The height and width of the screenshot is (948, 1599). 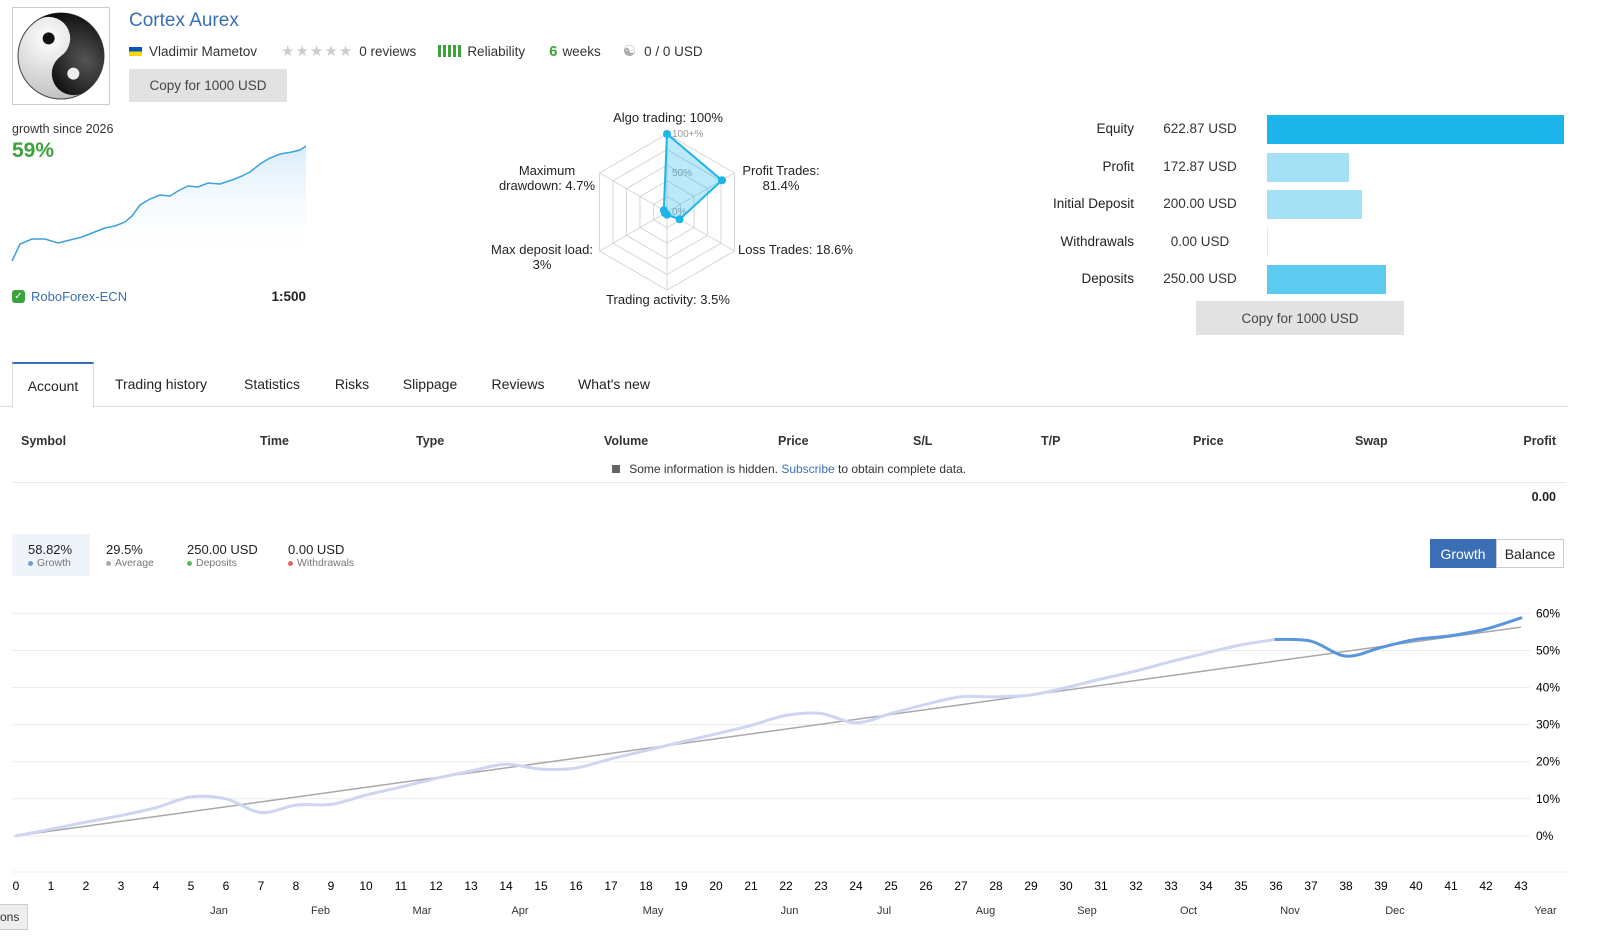 What do you see at coordinates (542, 264) in the screenshot?
I see `radar-label-deposit-load-line2: 3%` at bounding box center [542, 264].